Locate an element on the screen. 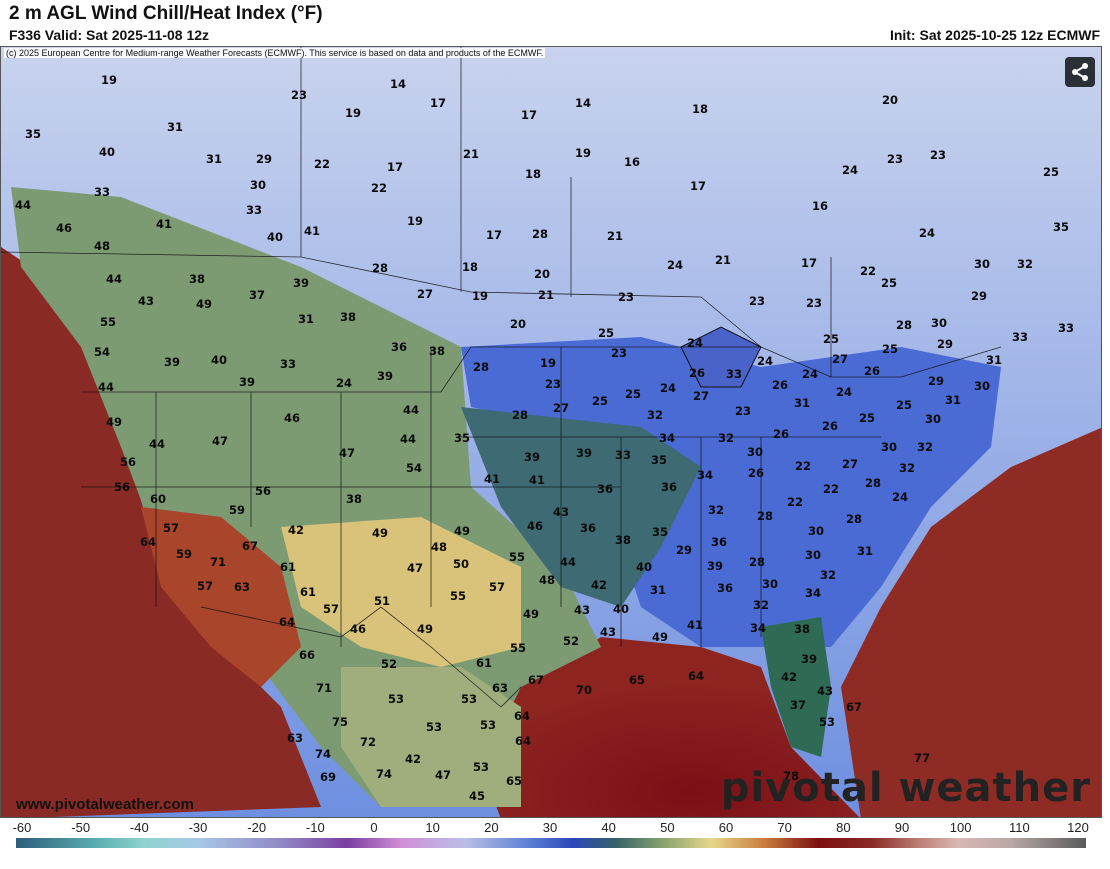 This screenshot has height=869, width=1110. map-value-label: 18 is located at coordinates (533, 174).